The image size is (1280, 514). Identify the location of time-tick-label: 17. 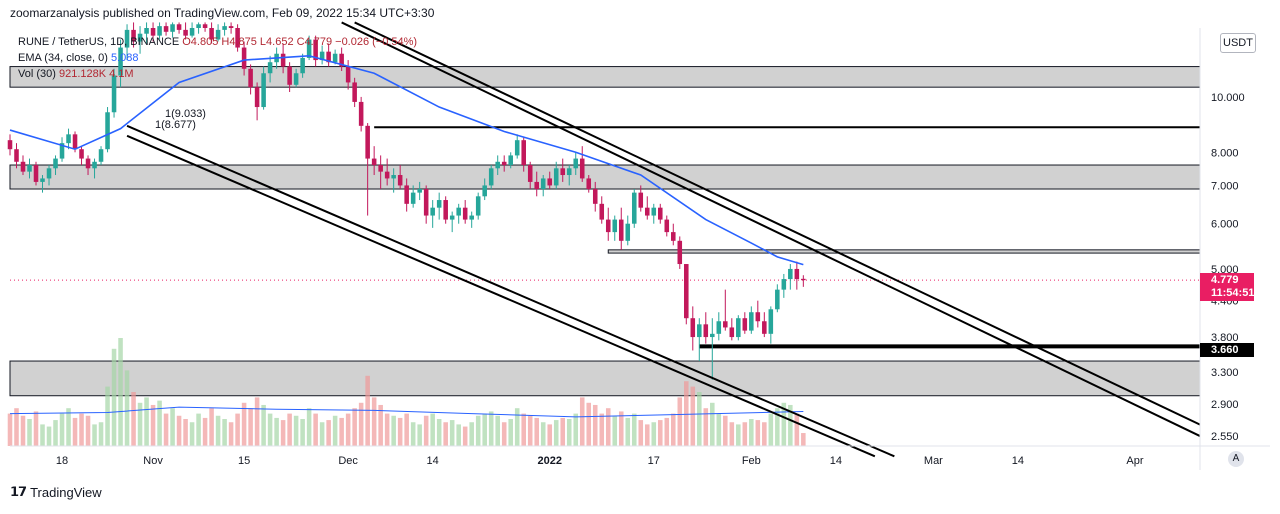
(654, 461).